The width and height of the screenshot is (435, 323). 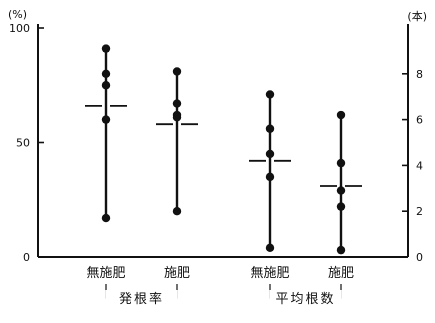 I want to click on left-tick-label: 50, so click(x=23, y=143).